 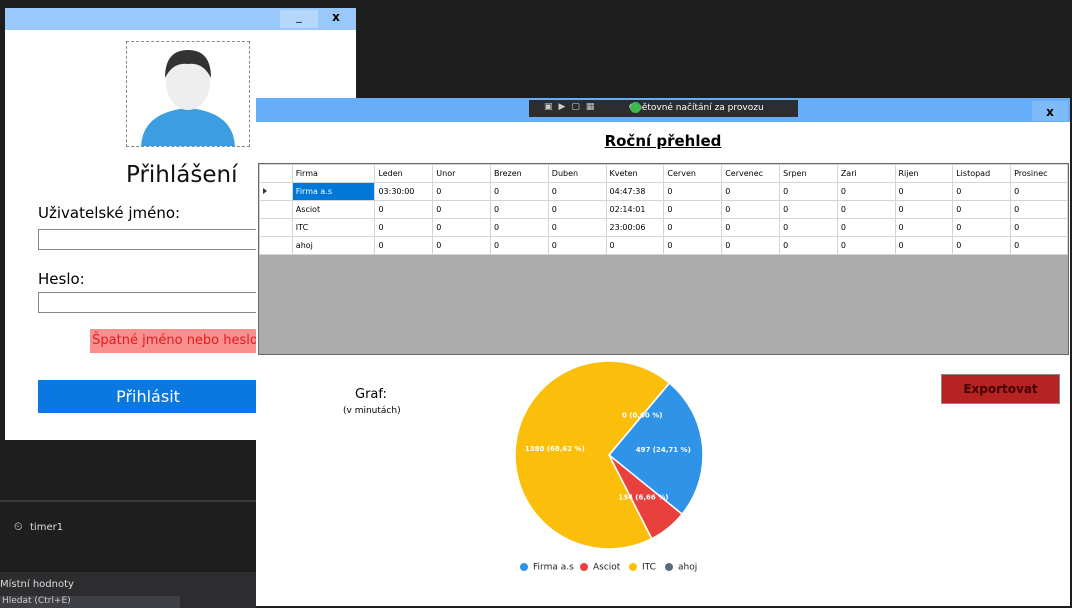 What do you see at coordinates (333, 245) in the screenshot?
I see `cell: ahoj` at bounding box center [333, 245].